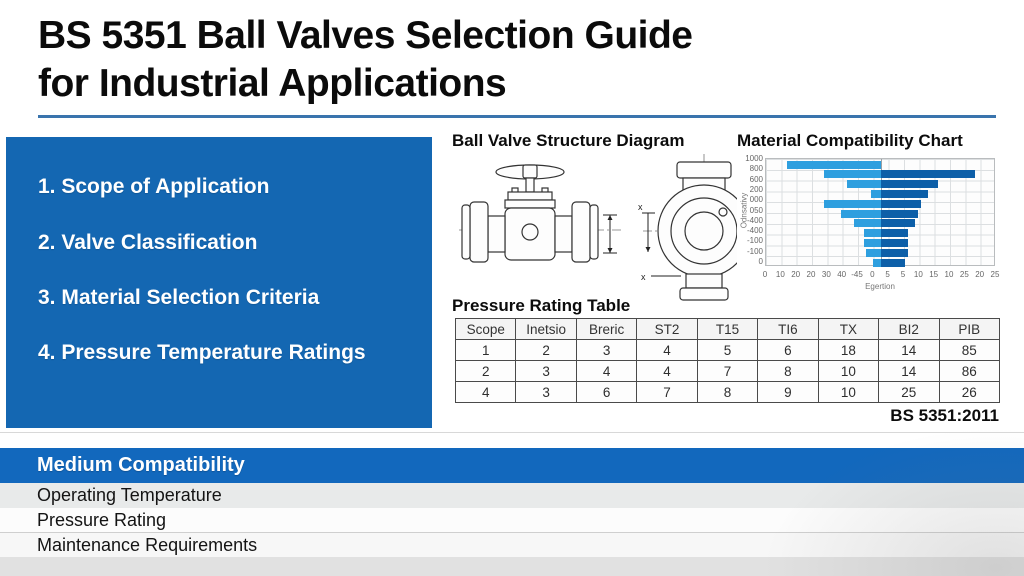 Image resolution: width=1024 pixels, height=576 pixels. What do you see at coordinates (727, 350) in the screenshot?
I see `table-cell: 5` at bounding box center [727, 350].